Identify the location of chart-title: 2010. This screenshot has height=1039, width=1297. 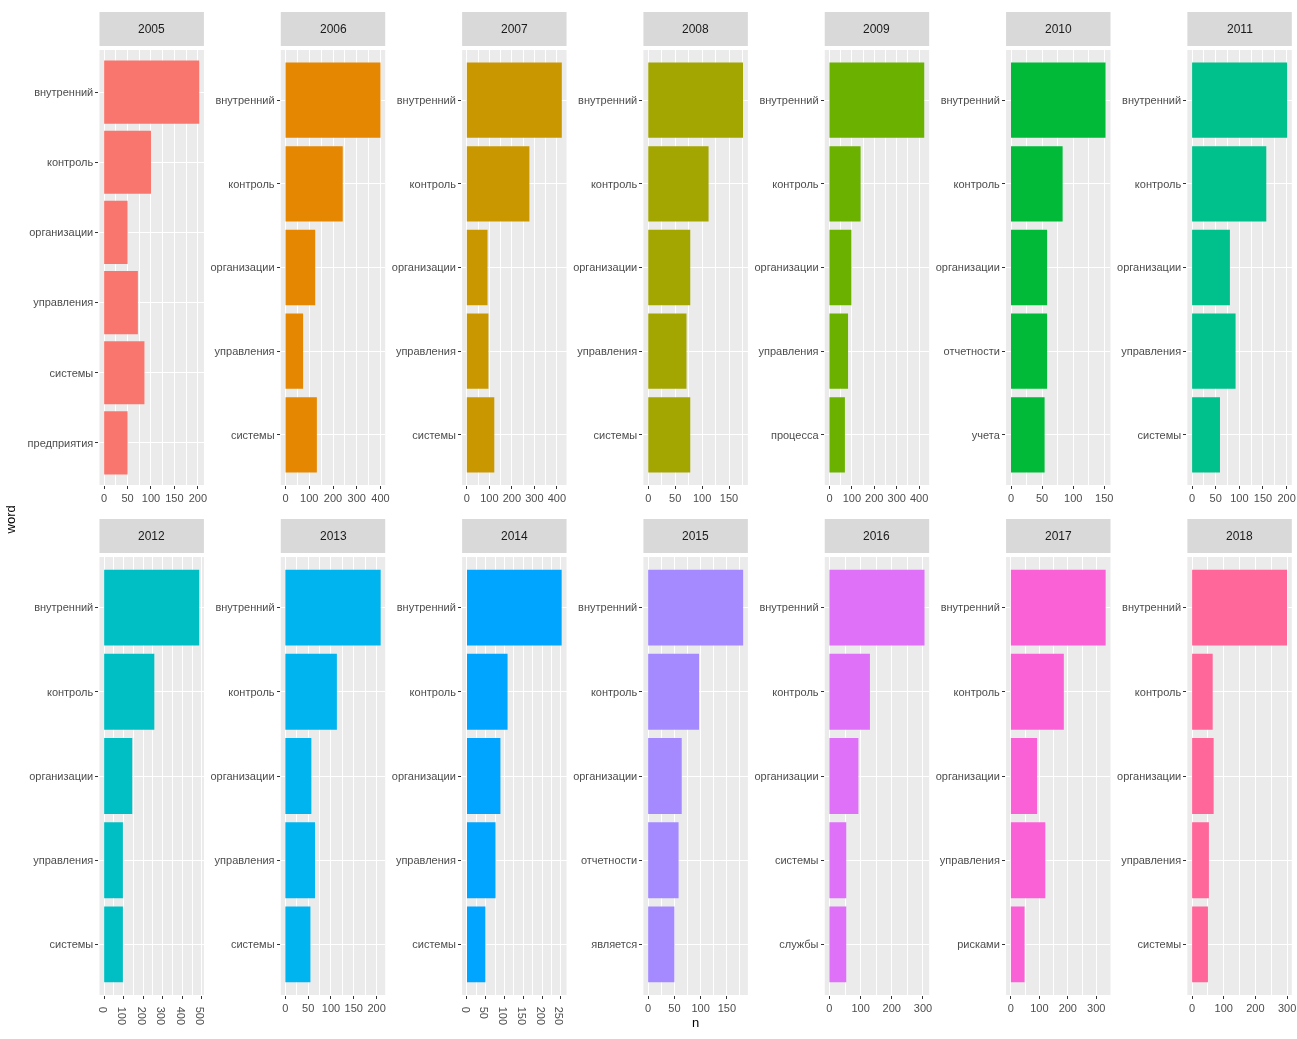
(1059, 29).